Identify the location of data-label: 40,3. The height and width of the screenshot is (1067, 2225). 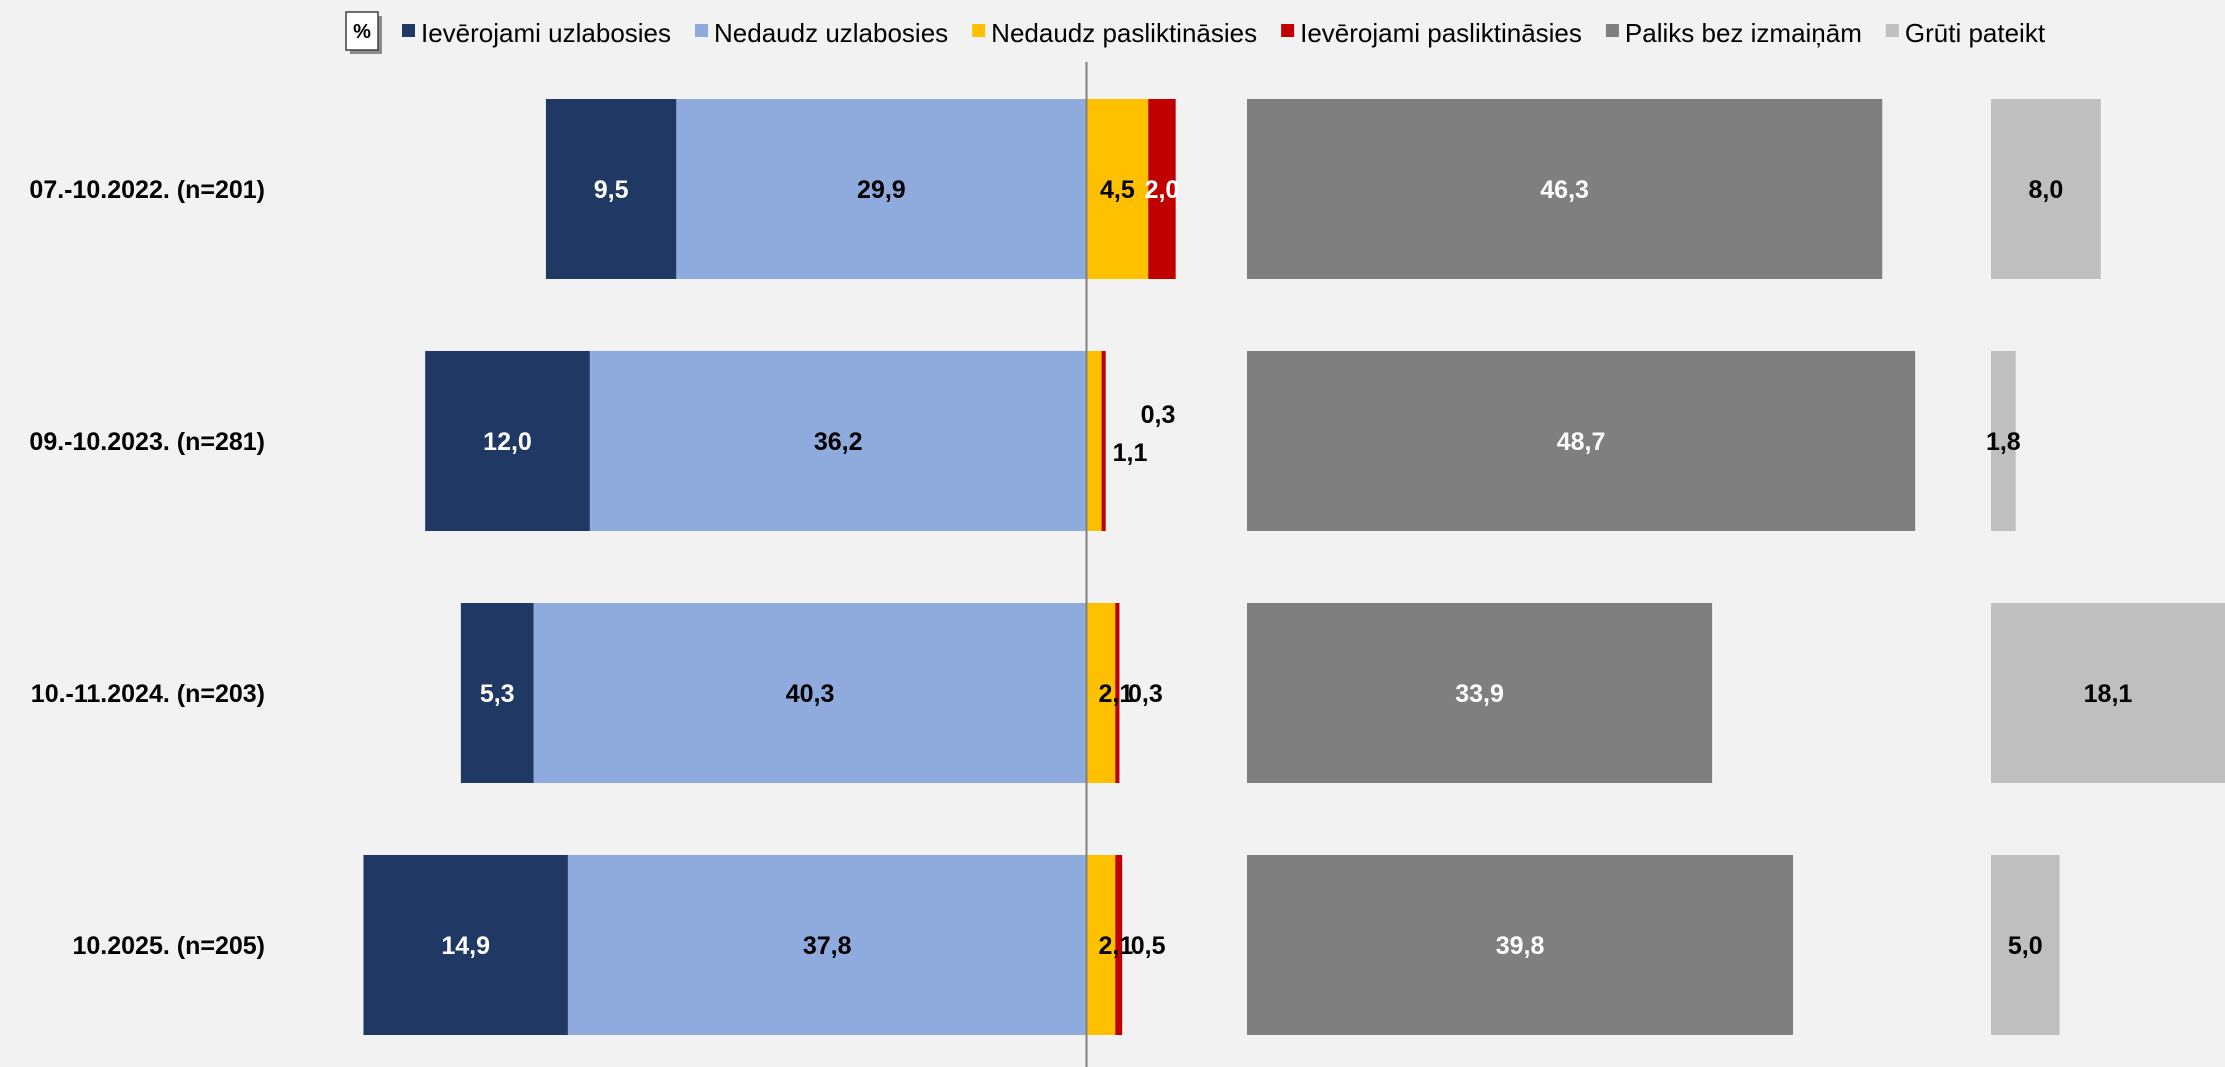
(810, 694).